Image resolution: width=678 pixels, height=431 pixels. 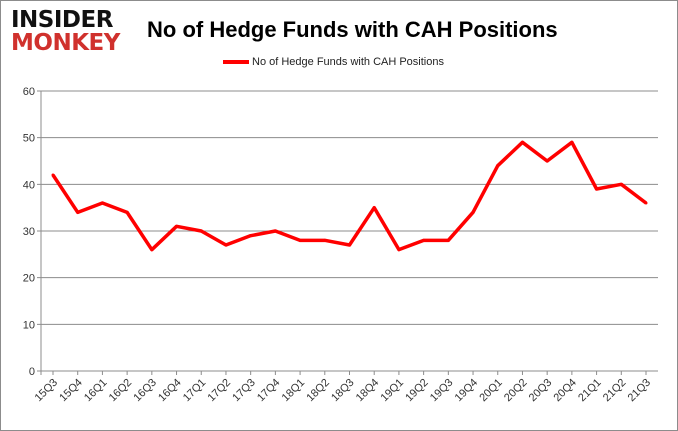 I want to click on x-tick-label: 16Q3, so click(x=145, y=391).